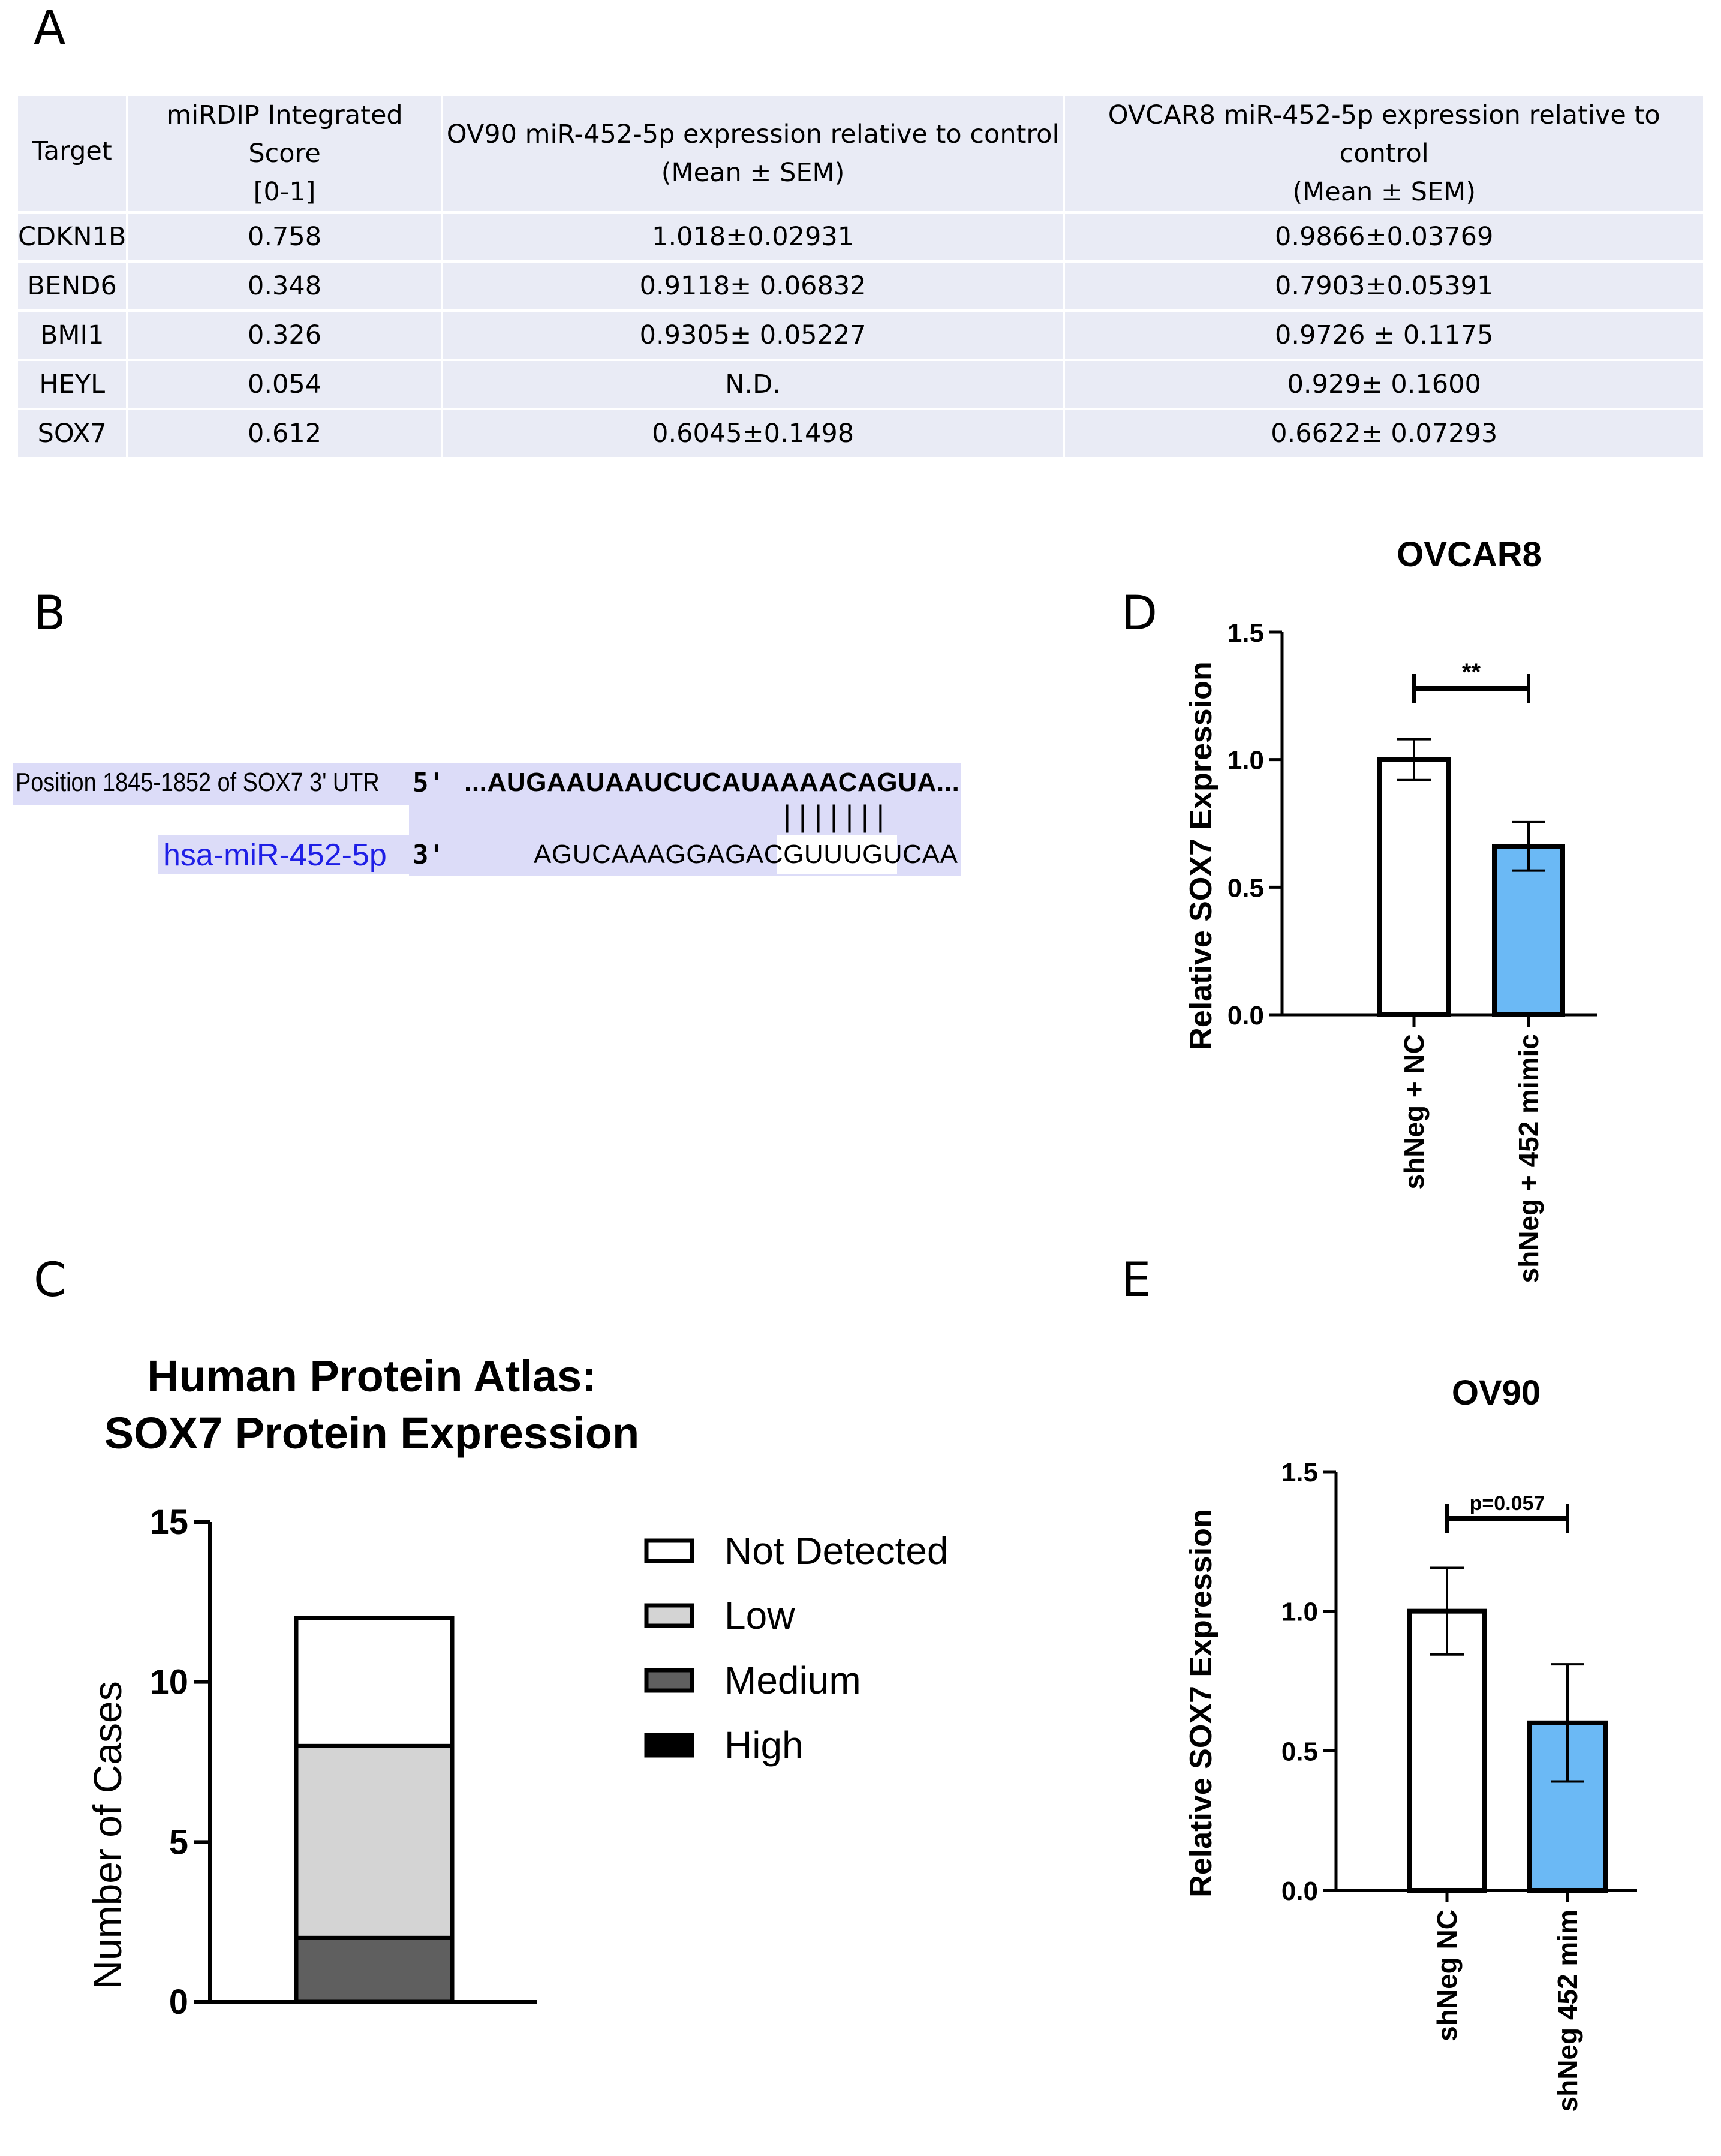 Image resolution: width=1721 pixels, height=2156 pixels. I want to click on header-ov90-line2: (Mean ± SEM), so click(753, 173).